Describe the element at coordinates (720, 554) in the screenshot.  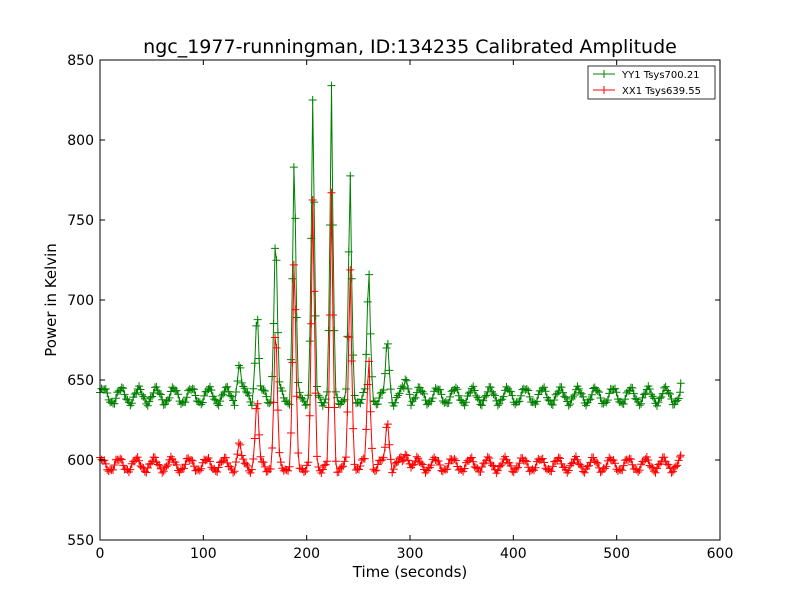
I see `x-tick-label: 600` at that location.